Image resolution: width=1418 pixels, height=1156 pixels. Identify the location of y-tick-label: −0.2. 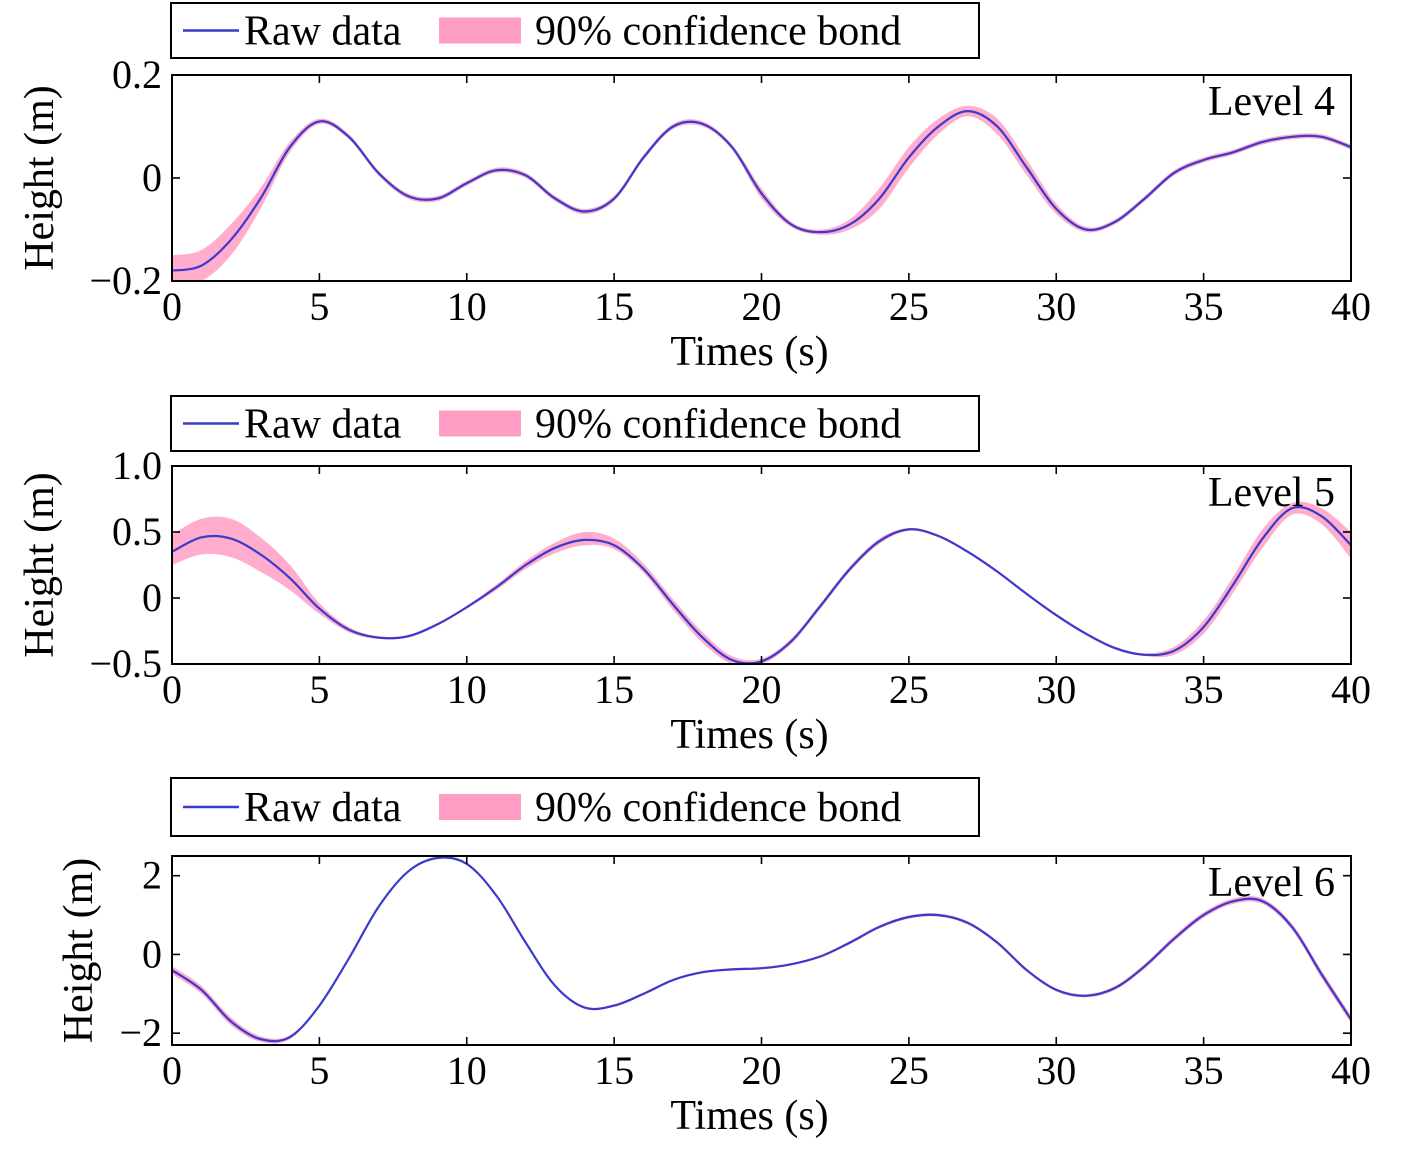
(125, 280).